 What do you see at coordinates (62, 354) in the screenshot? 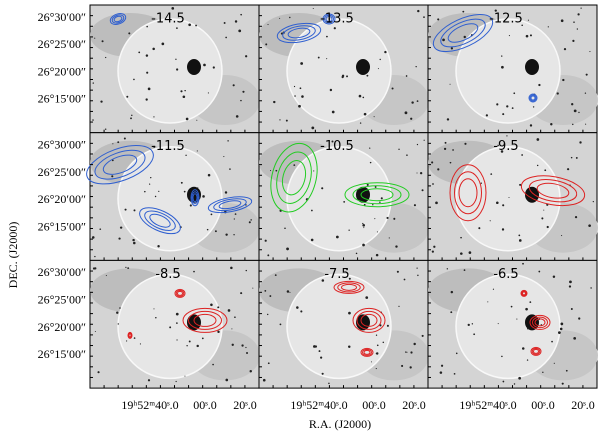
I see `y-tick-label: 26°15′00″` at bounding box center [62, 354].